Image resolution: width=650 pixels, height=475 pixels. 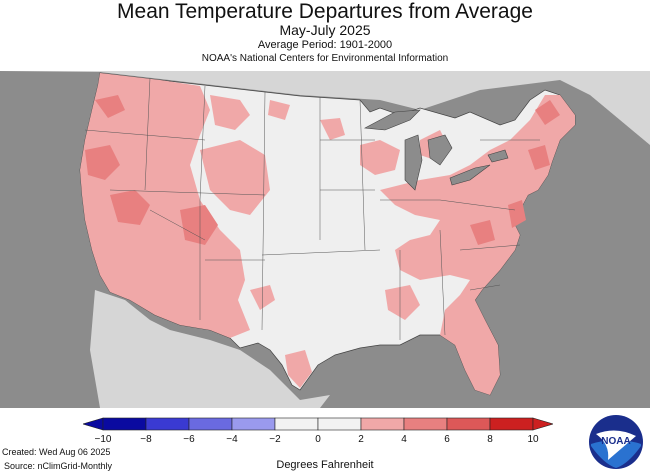 I want to click on colorbar-arrow-low, so click(x=92, y=424).